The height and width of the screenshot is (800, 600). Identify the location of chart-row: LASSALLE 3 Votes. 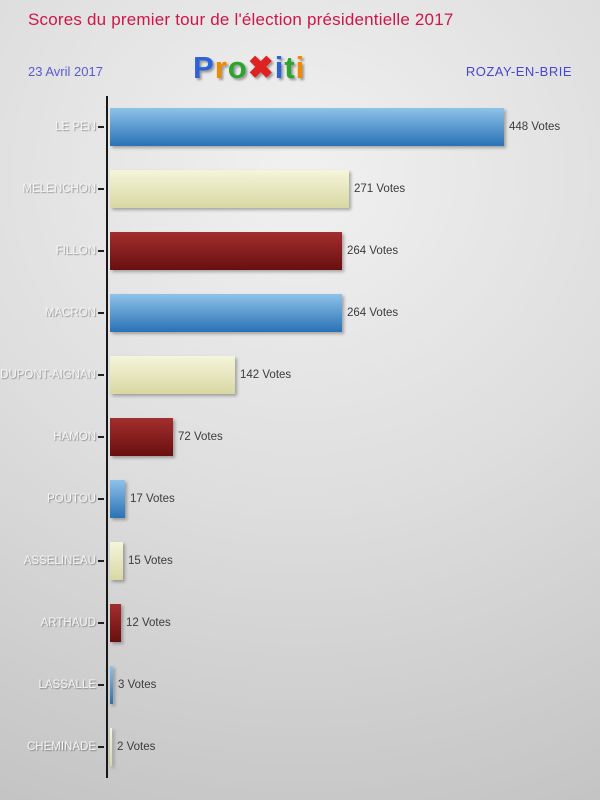
(300, 685).